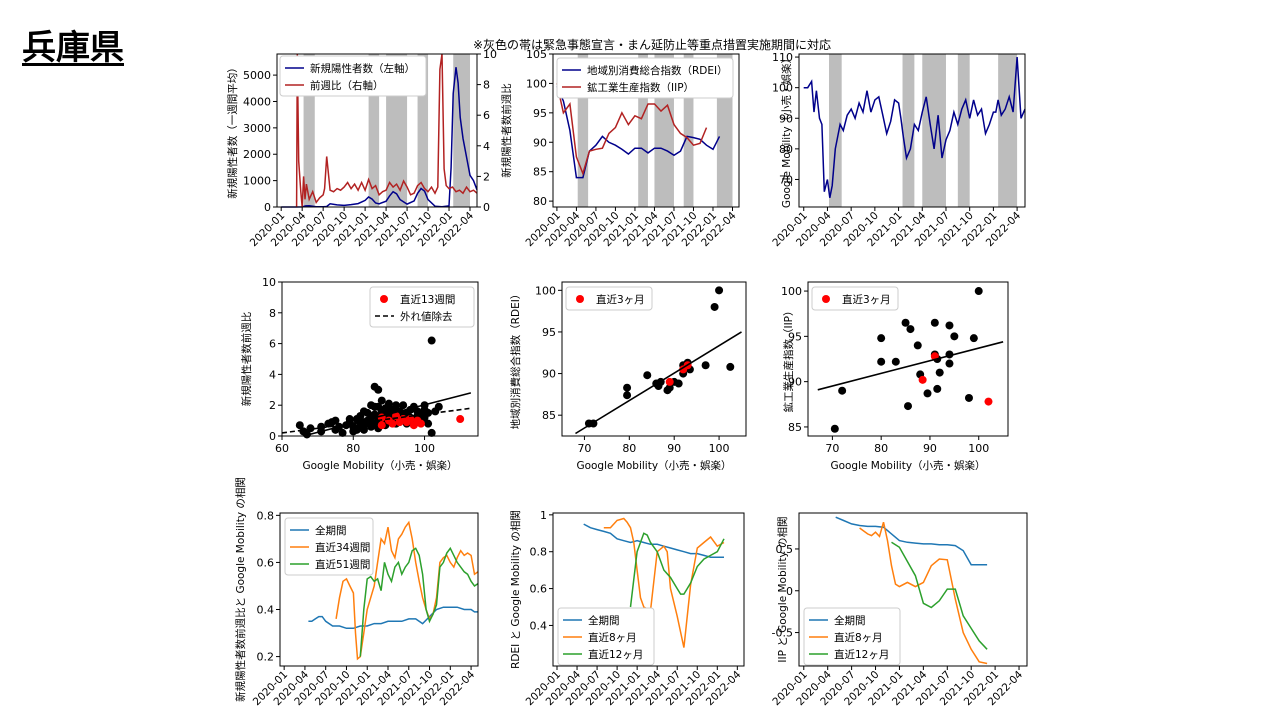 Image resolution: width=1280 pixels, height=720 pixels. I want to click on tick-label: 0.2, so click(266, 657).